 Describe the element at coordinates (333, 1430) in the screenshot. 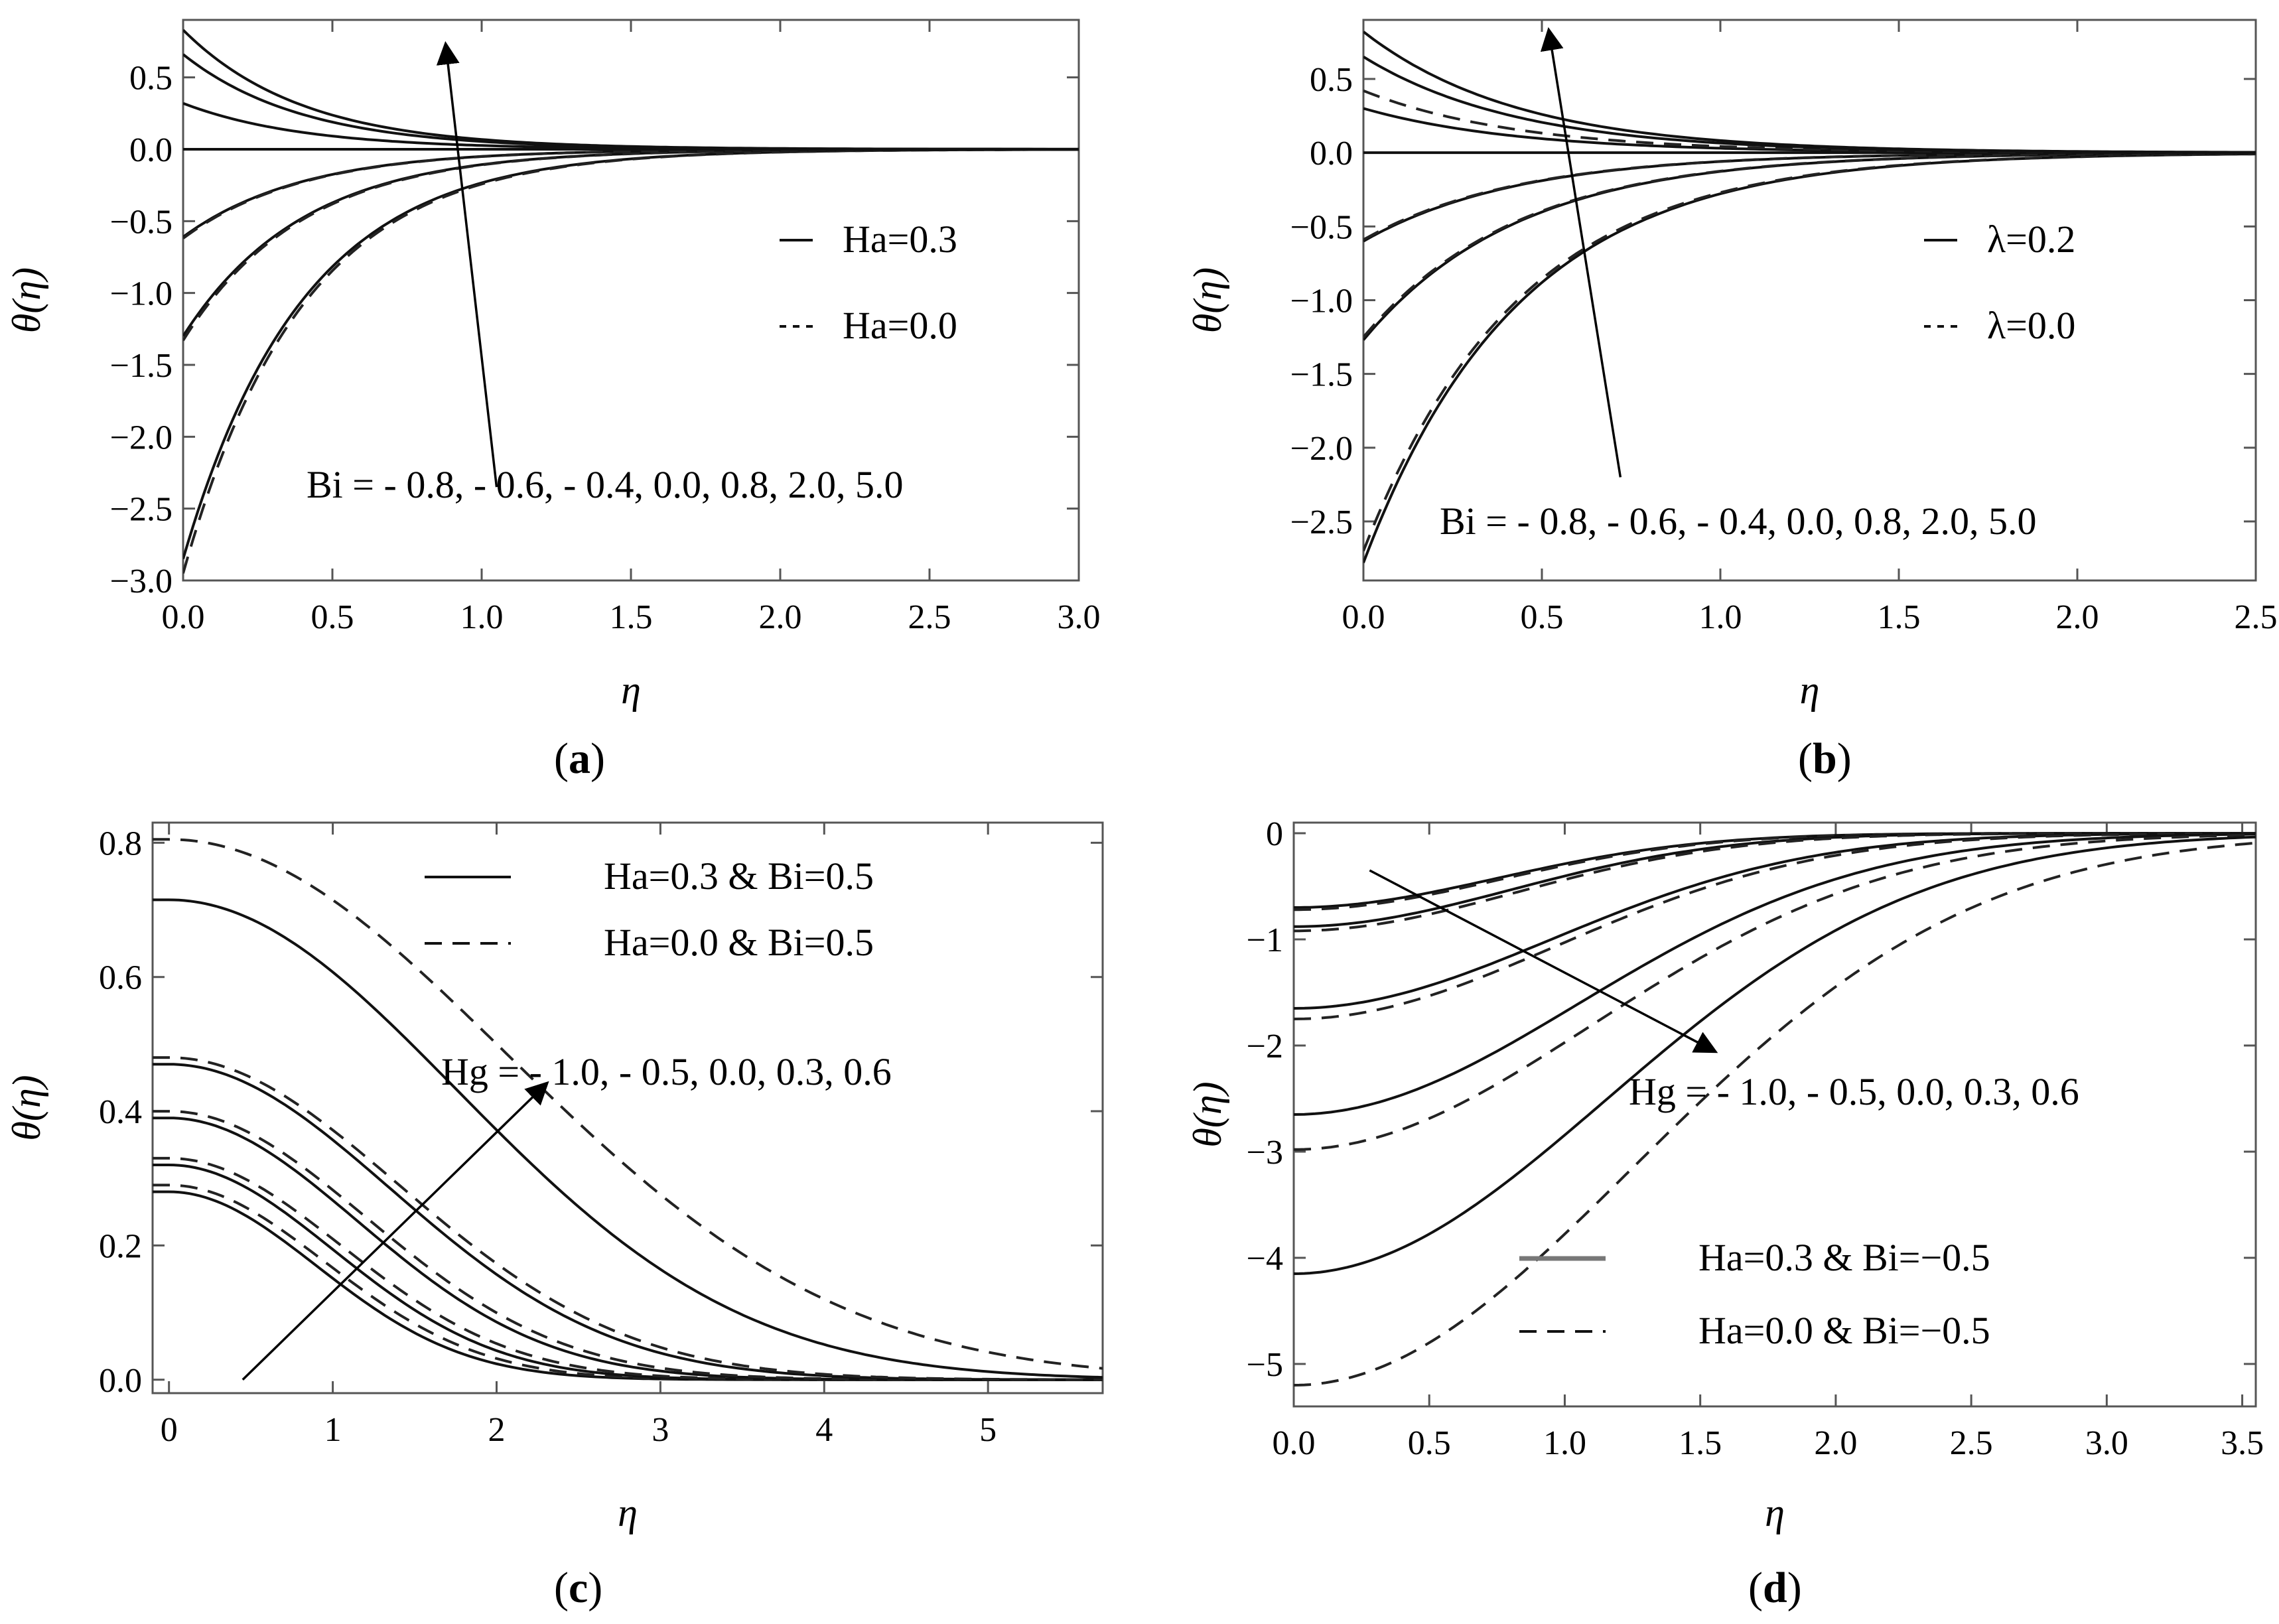

I see `x-tick-label: 1` at that location.